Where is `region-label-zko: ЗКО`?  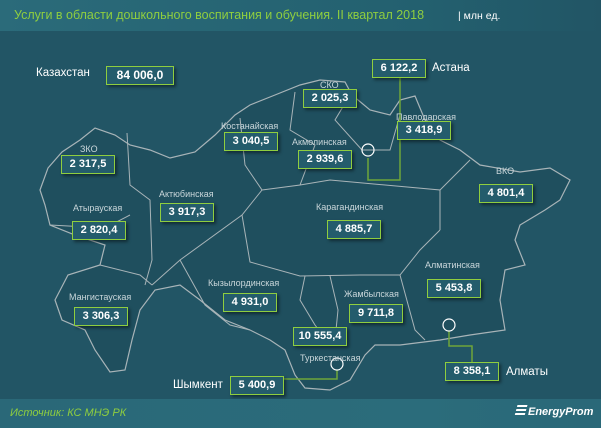 region-label-zko: ЗКО is located at coordinates (89, 149).